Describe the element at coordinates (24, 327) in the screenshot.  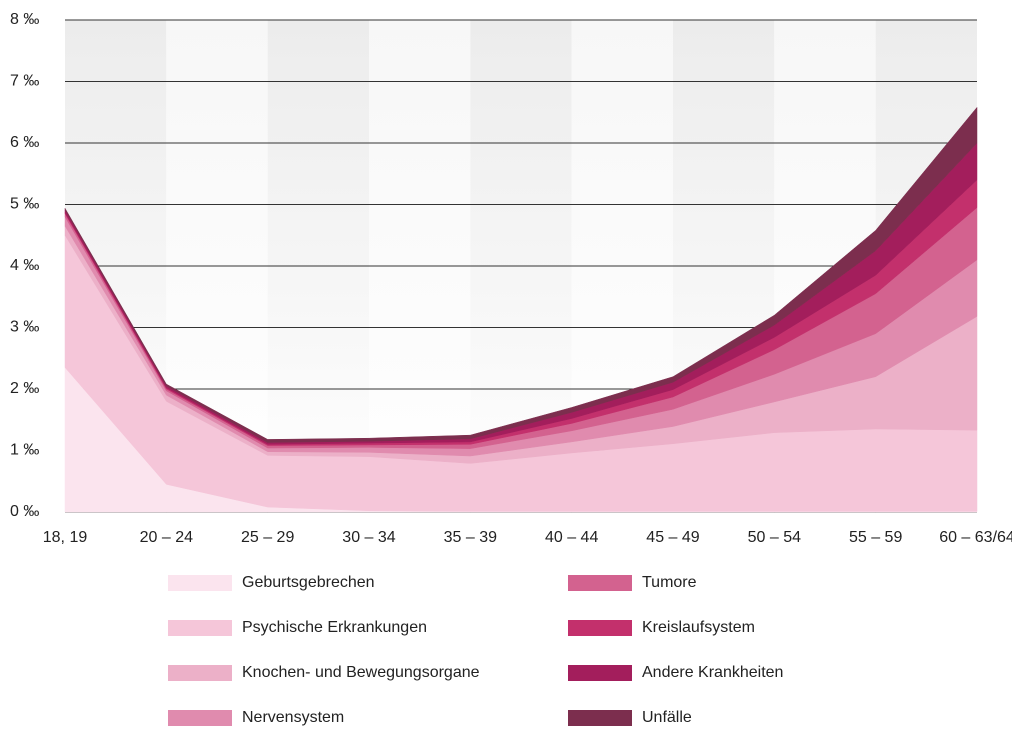
I see `y-tick-label: 3 ‰` at that location.